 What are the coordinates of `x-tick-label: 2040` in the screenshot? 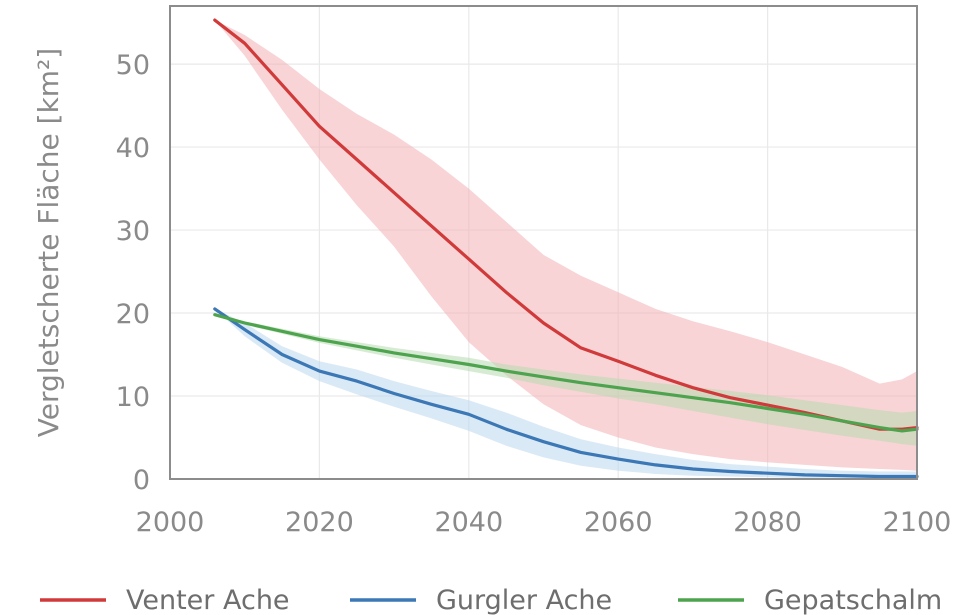 It's located at (468, 522).